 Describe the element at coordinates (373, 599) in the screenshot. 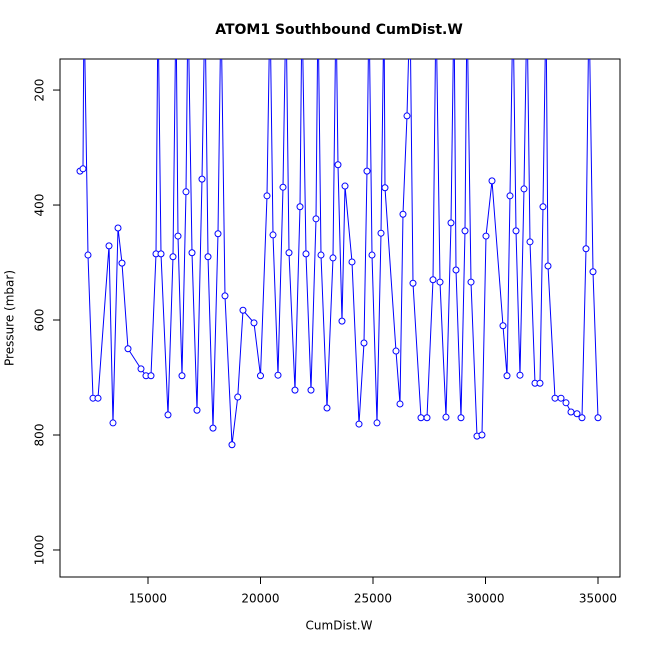

I see `x-tick-label: 25000` at that location.